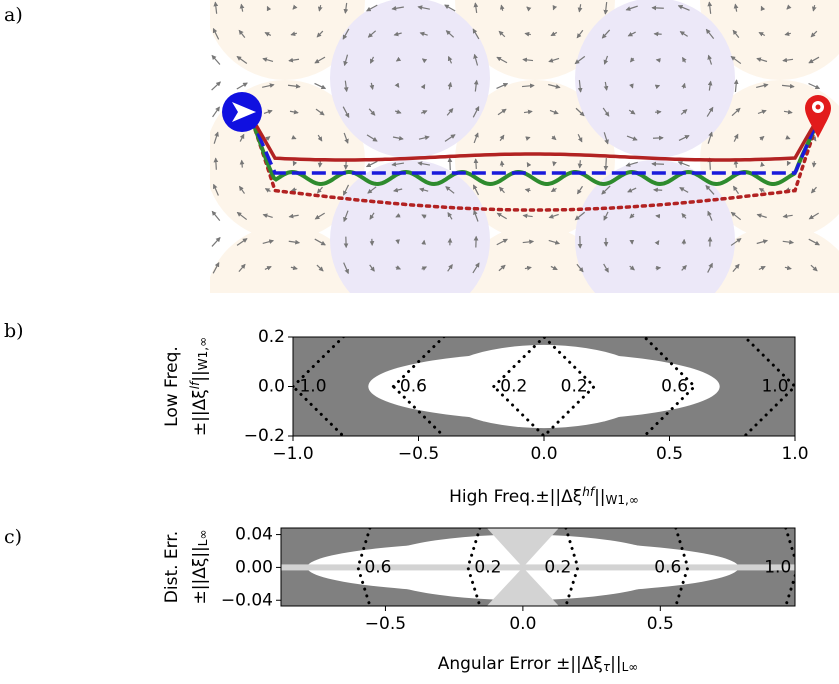 This screenshot has height=684, width=839. What do you see at coordinates (615, 664) in the screenshot?
I see `label-part: ||` at bounding box center [615, 664].